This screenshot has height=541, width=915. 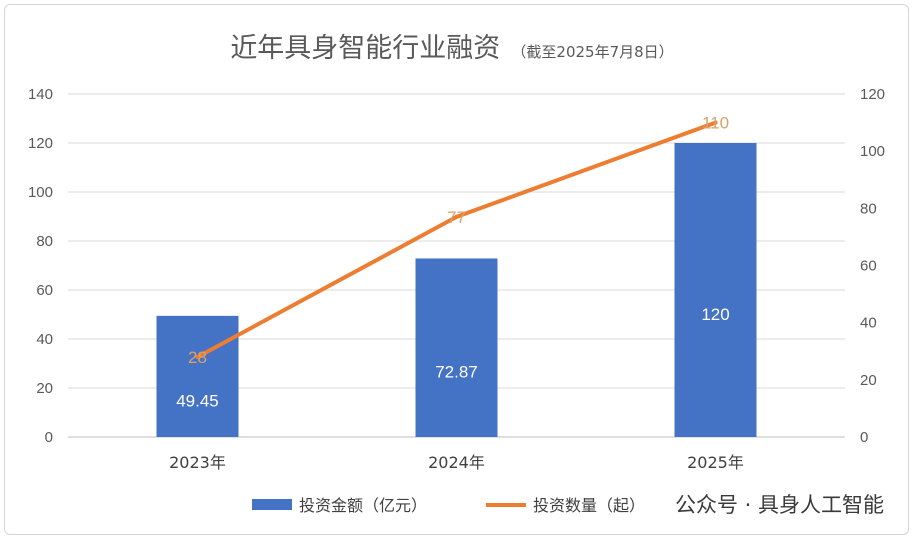 What do you see at coordinates (864, 437) in the screenshot?
I see `right-tick-label: 0` at bounding box center [864, 437].